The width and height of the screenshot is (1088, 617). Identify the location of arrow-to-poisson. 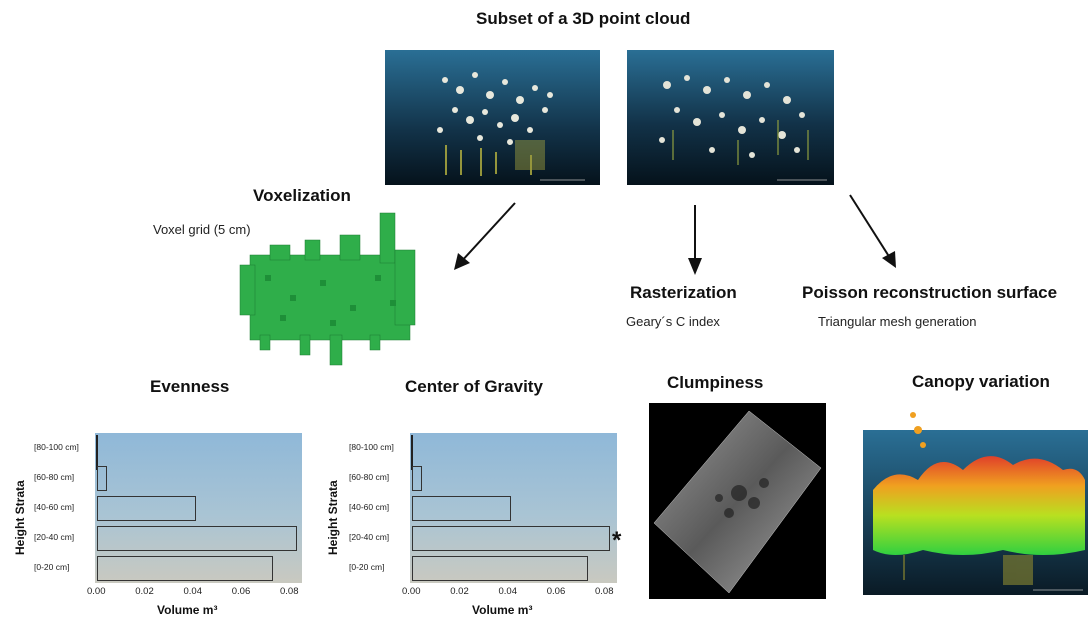
(872, 231).